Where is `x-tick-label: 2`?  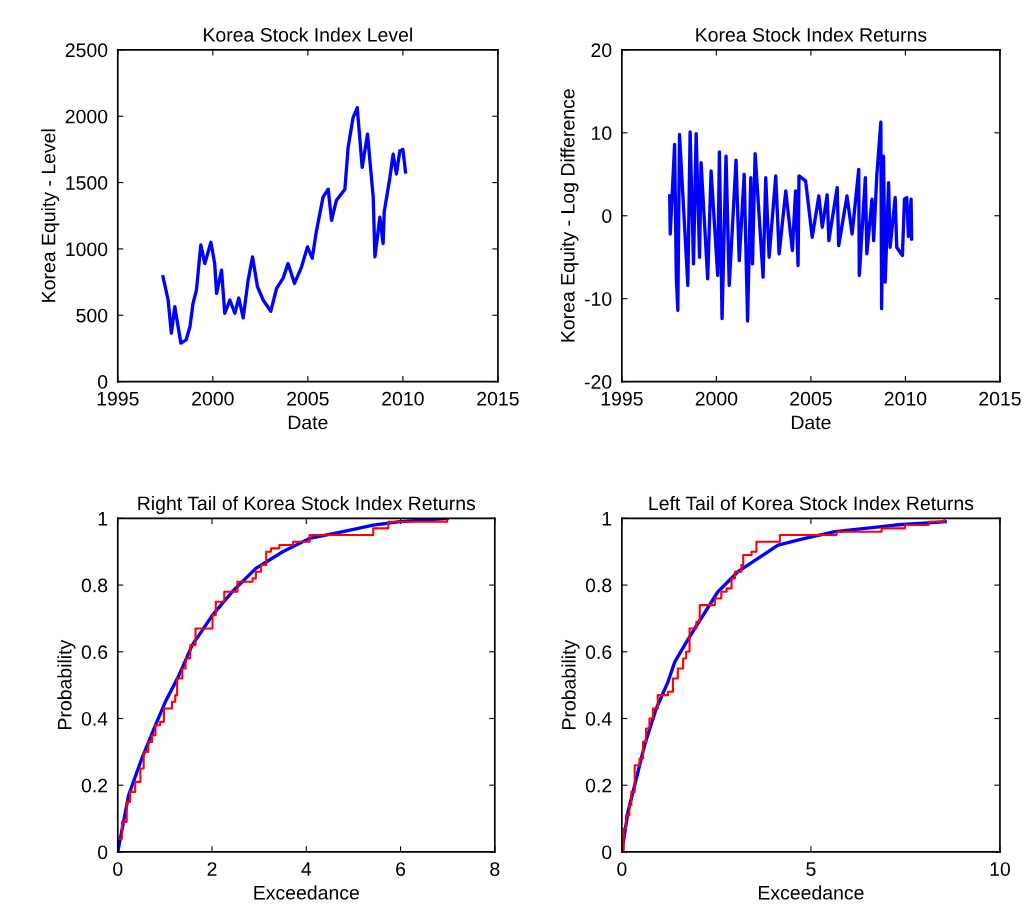
x-tick-label: 2 is located at coordinates (212, 869).